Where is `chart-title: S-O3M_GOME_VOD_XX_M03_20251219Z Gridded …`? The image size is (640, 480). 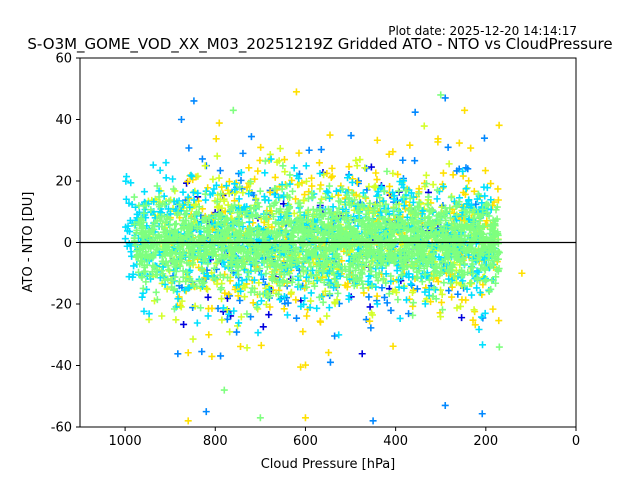 chart-title: S-O3M_GOME_VOD_XX_M03_20251219Z Gridded … is located at coordinates (319, 44).